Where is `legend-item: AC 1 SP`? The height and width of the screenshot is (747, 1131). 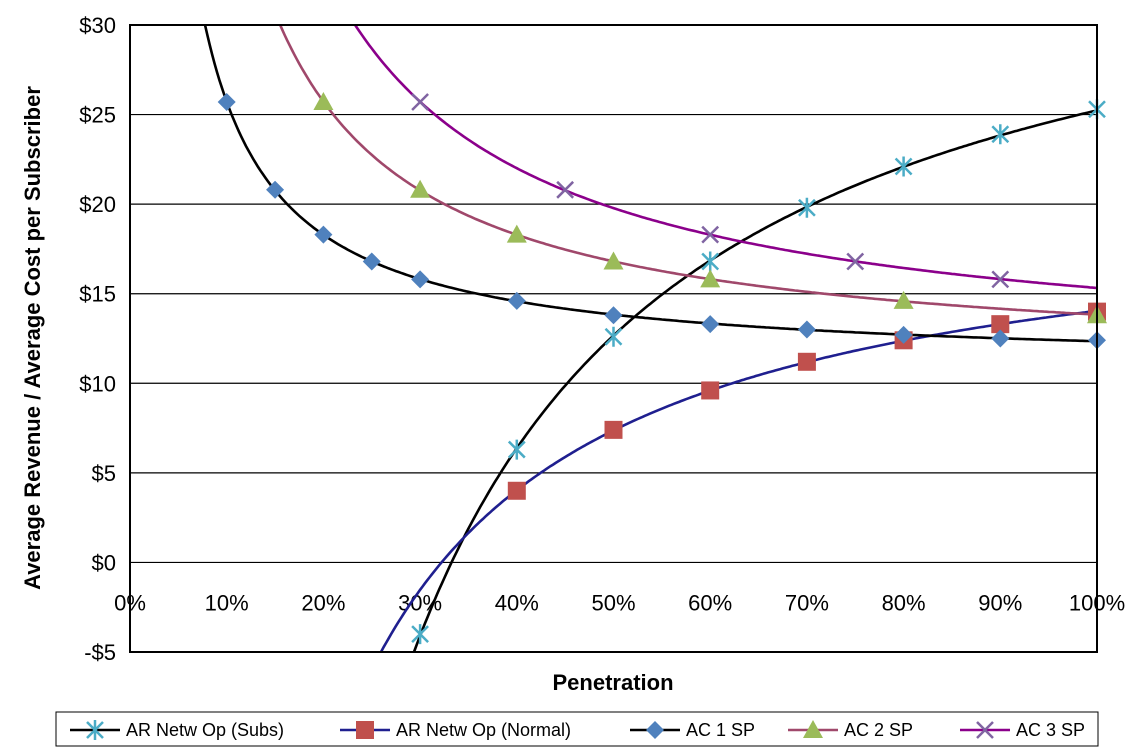 legend-item: AC 1 SP is located at coordinates (692, 730).